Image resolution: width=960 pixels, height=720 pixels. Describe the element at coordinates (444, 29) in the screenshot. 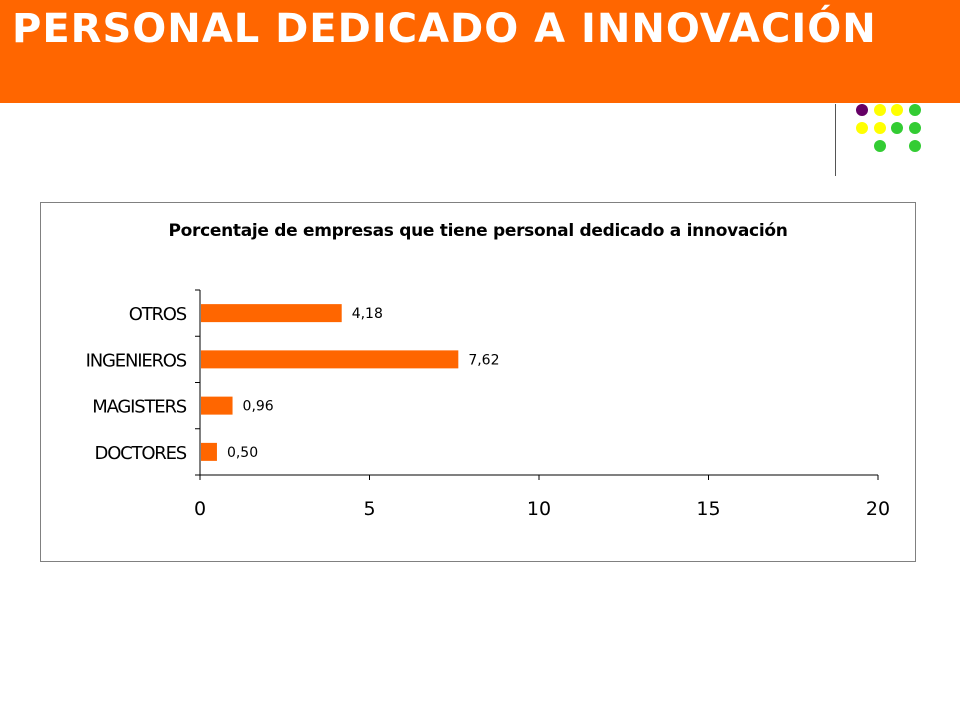

I see `page-title: PERSONAL DEDICADO A INNOVACIÓN` at that location.